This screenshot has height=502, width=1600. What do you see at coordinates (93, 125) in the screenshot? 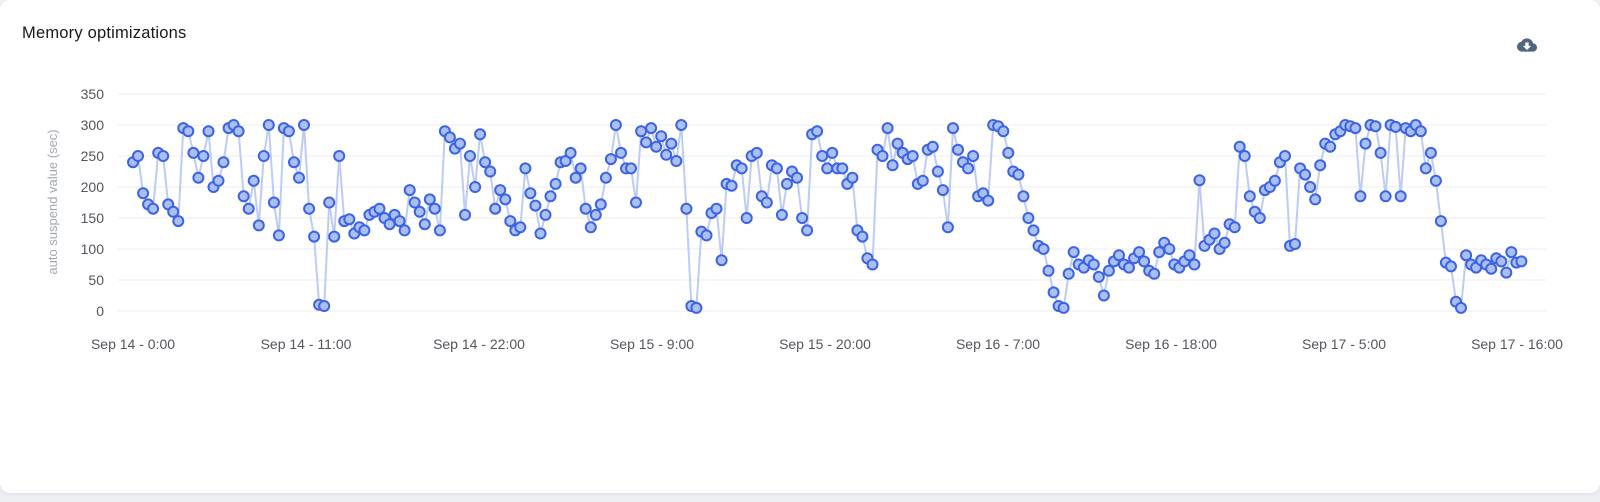
I see `y-tick-label: 300` at bounding box center [93, 125].